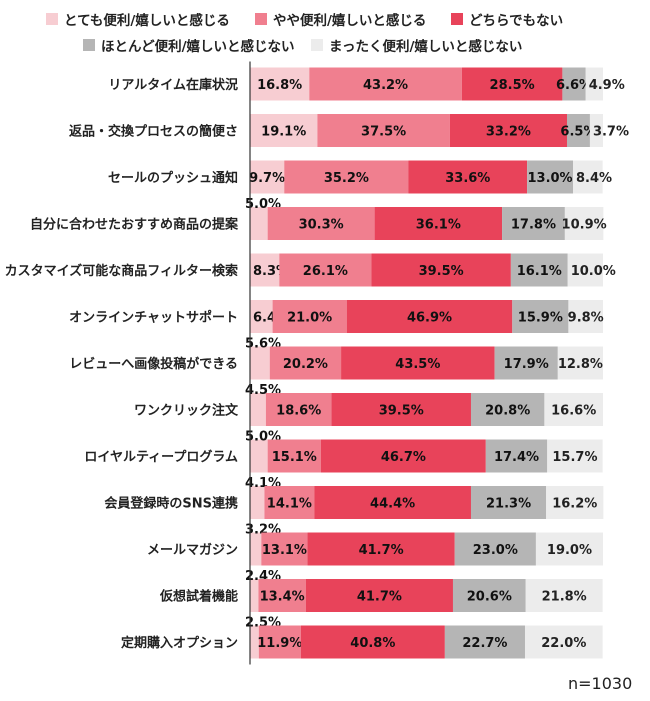 Image resolution: width=650 pixels, height=701 pixels. I want to click on data-label: 18.6%, so click(298, 411).